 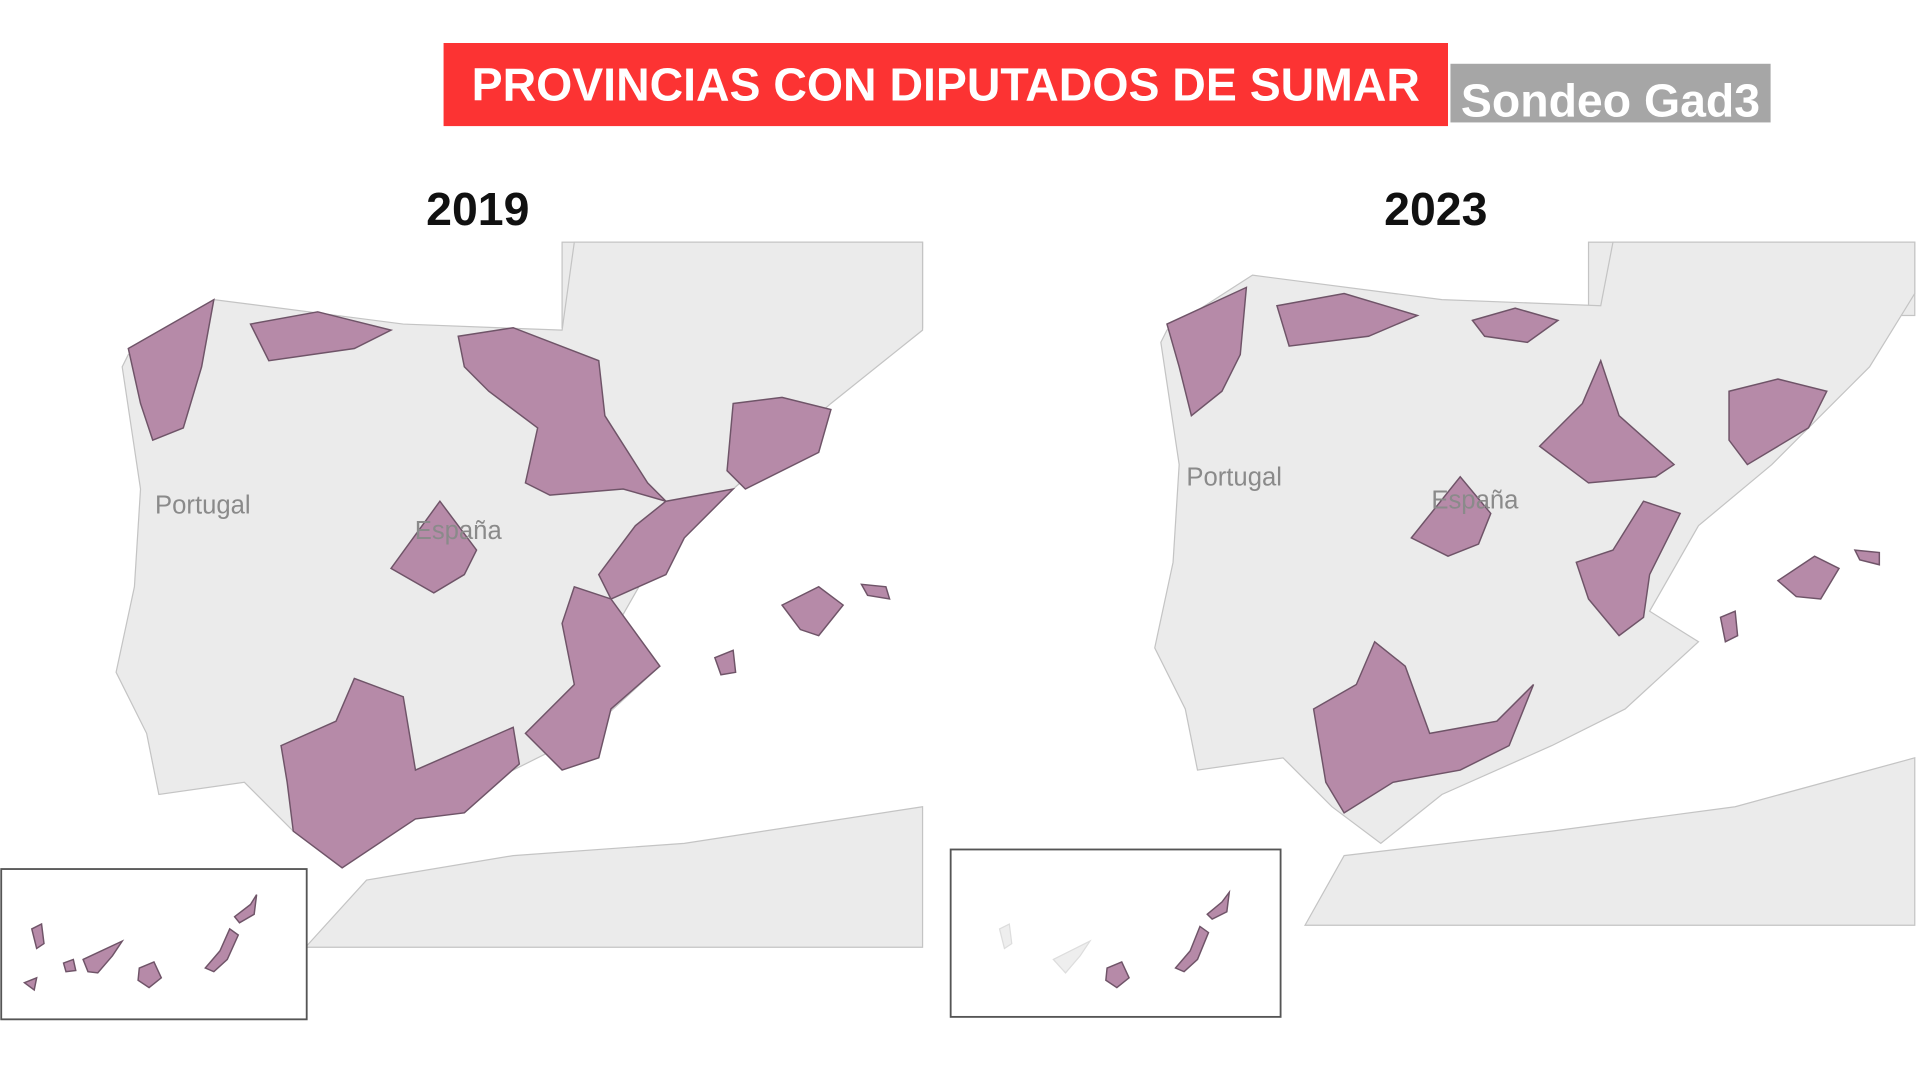 I want to click on region-valencia-north, so click(x=666, y=543).